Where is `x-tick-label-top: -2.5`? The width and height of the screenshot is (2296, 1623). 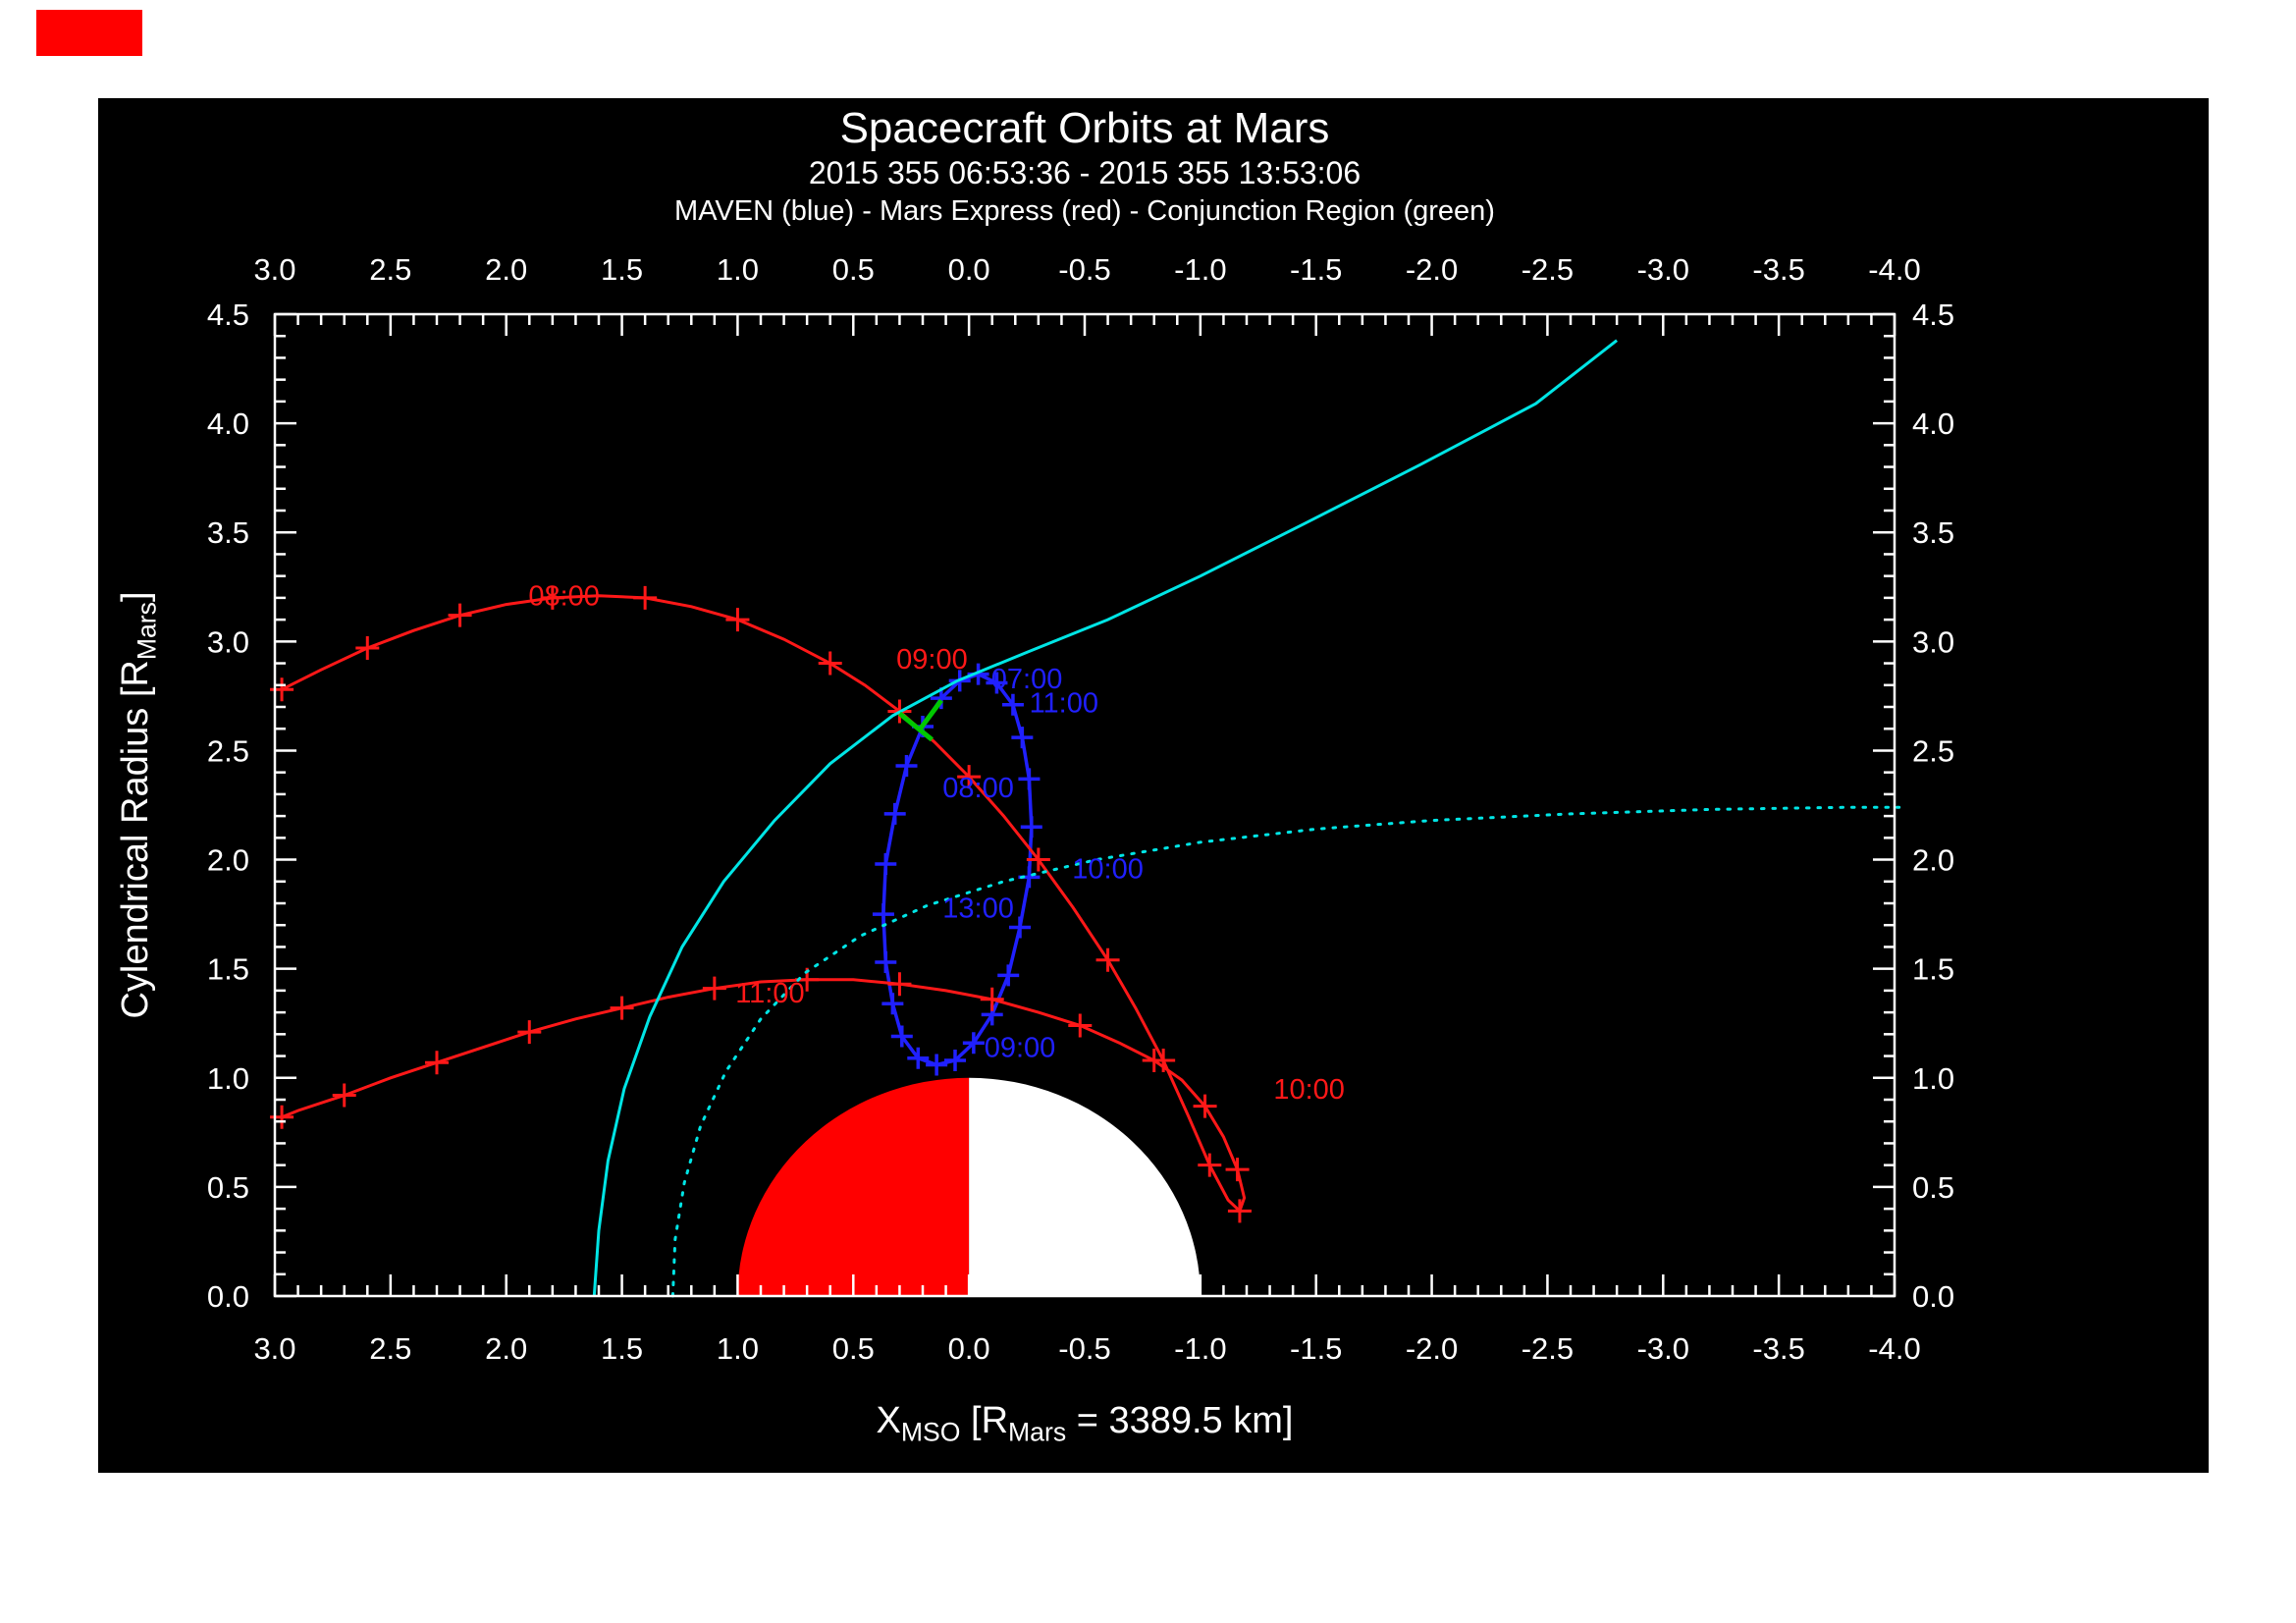
x-tick-label-top: -2.5 is located at coordinates (1548, 269).